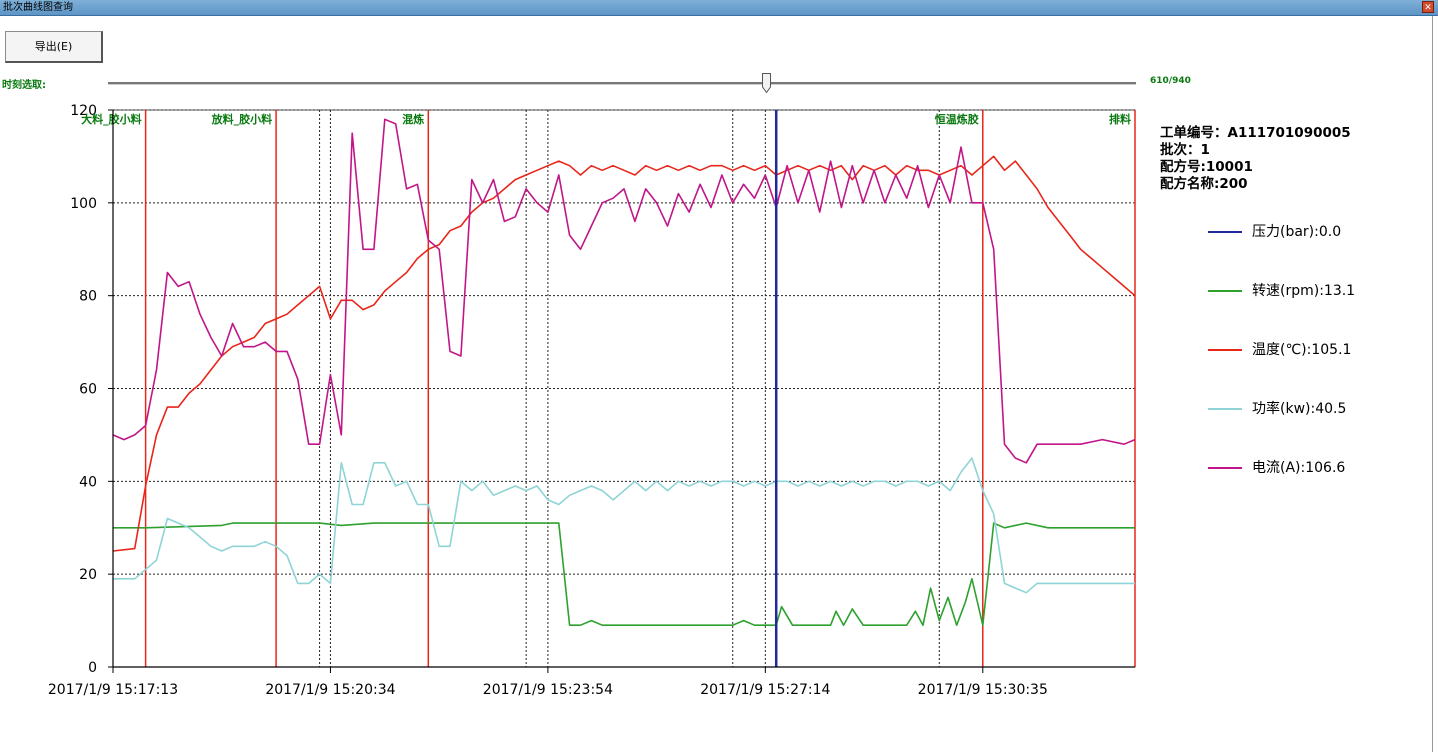 The image size is (1438, 752). Describe the element at coordinates (242, 119) in the screenshot. I see `phase-label: 放料_胶小料` at that location.